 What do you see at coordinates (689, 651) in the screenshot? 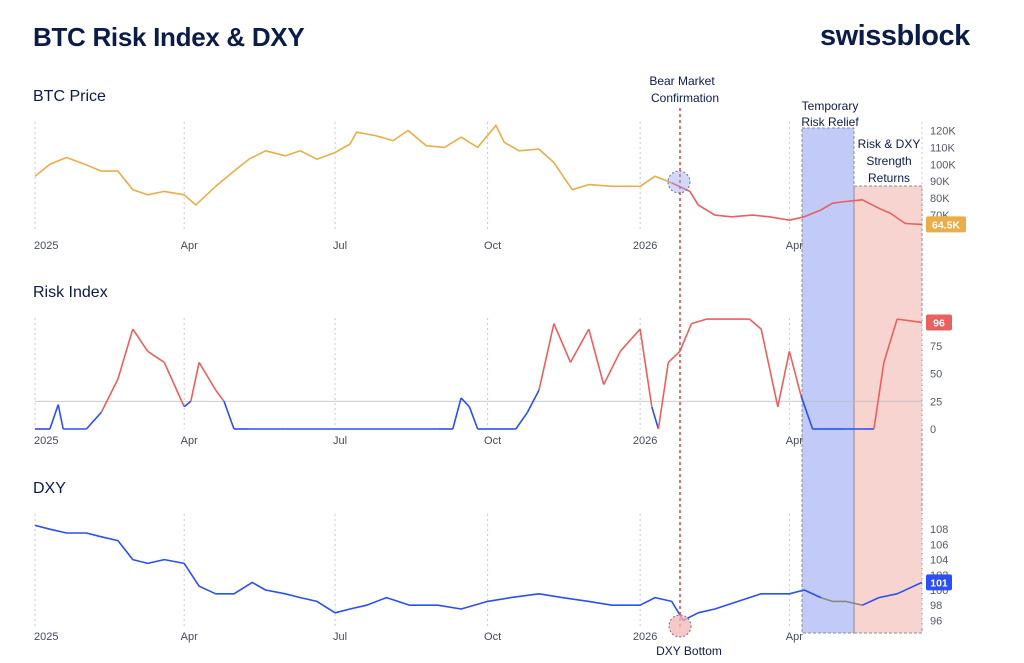
I see `dxy-bottom-annotation: DXY Bottom` at bounding box center [689, 651].